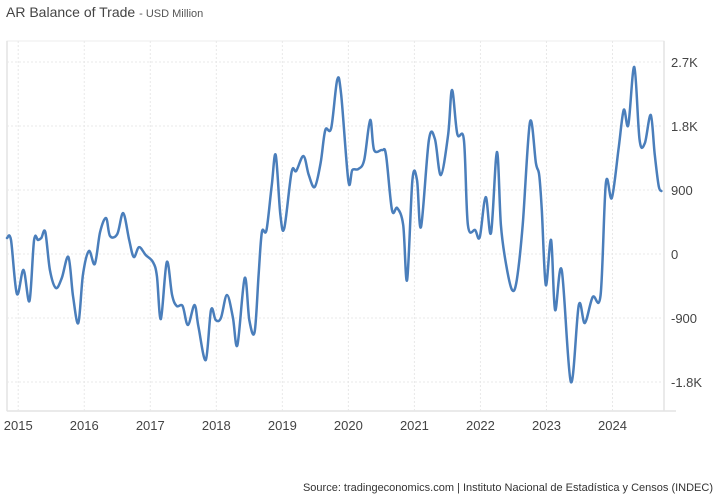 The height and width of the screenshot is (501, 723). I want to click on chart-title: AR Balance of Trade - USD Million, so click(104, 12).